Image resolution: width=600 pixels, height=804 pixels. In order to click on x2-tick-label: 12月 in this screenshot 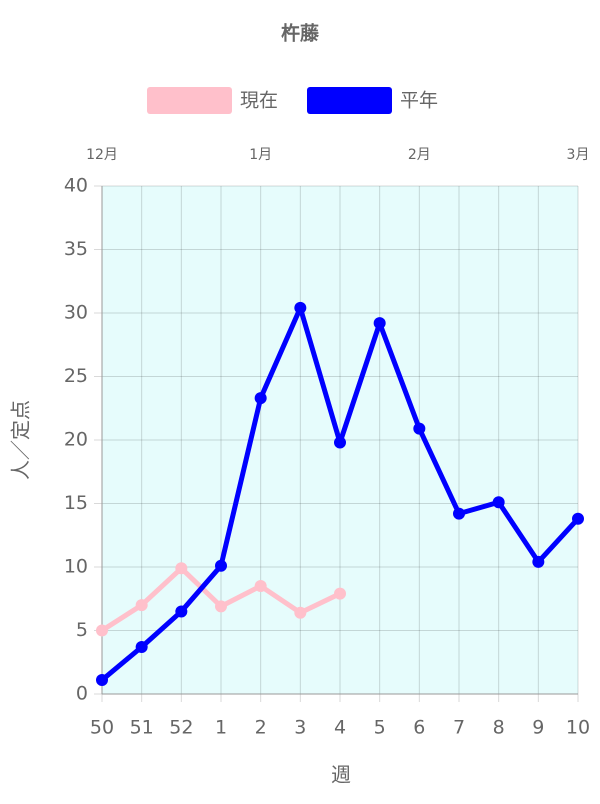, I will do `click(102, 155)`.